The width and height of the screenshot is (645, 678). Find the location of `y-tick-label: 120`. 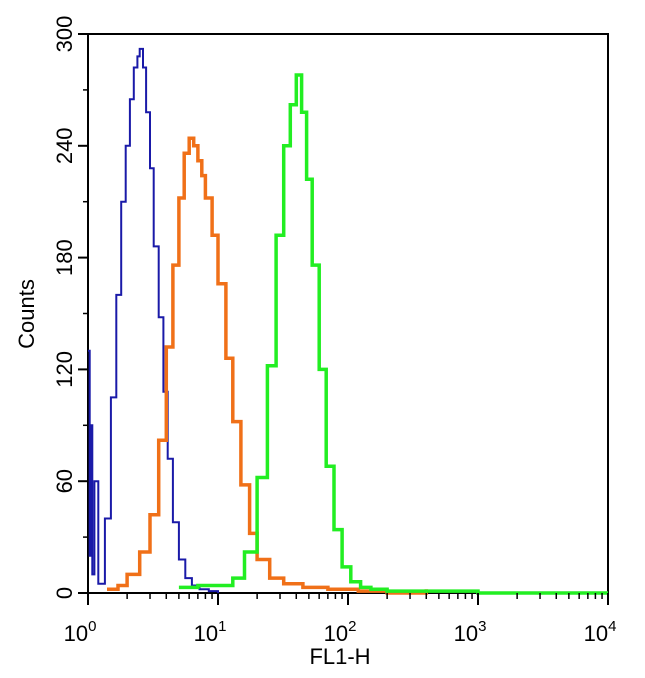

y-tick-label: 120 is located at coordinates (64, 369).